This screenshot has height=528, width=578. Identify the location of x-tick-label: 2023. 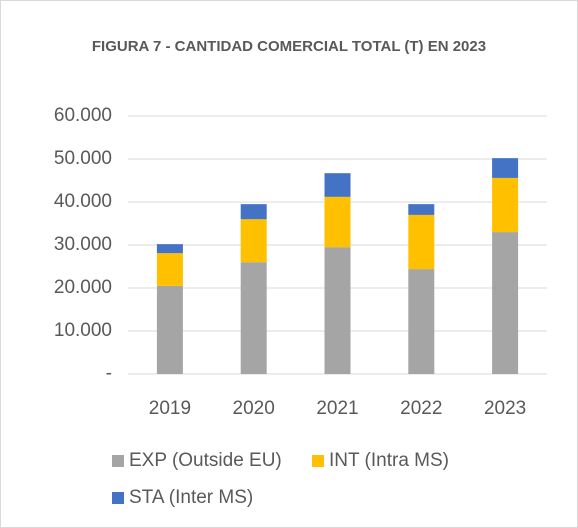
(505, 408).